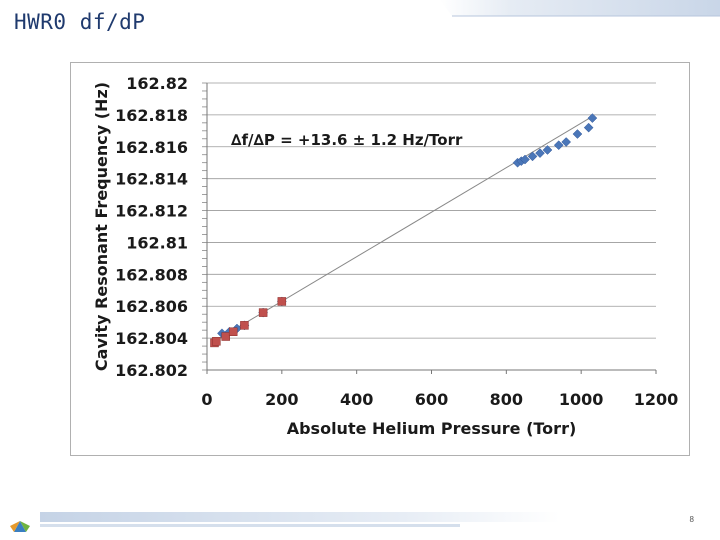  Describe the element at coordinates (20, 526) in the screenshot. I see `logo-icon` at that location.